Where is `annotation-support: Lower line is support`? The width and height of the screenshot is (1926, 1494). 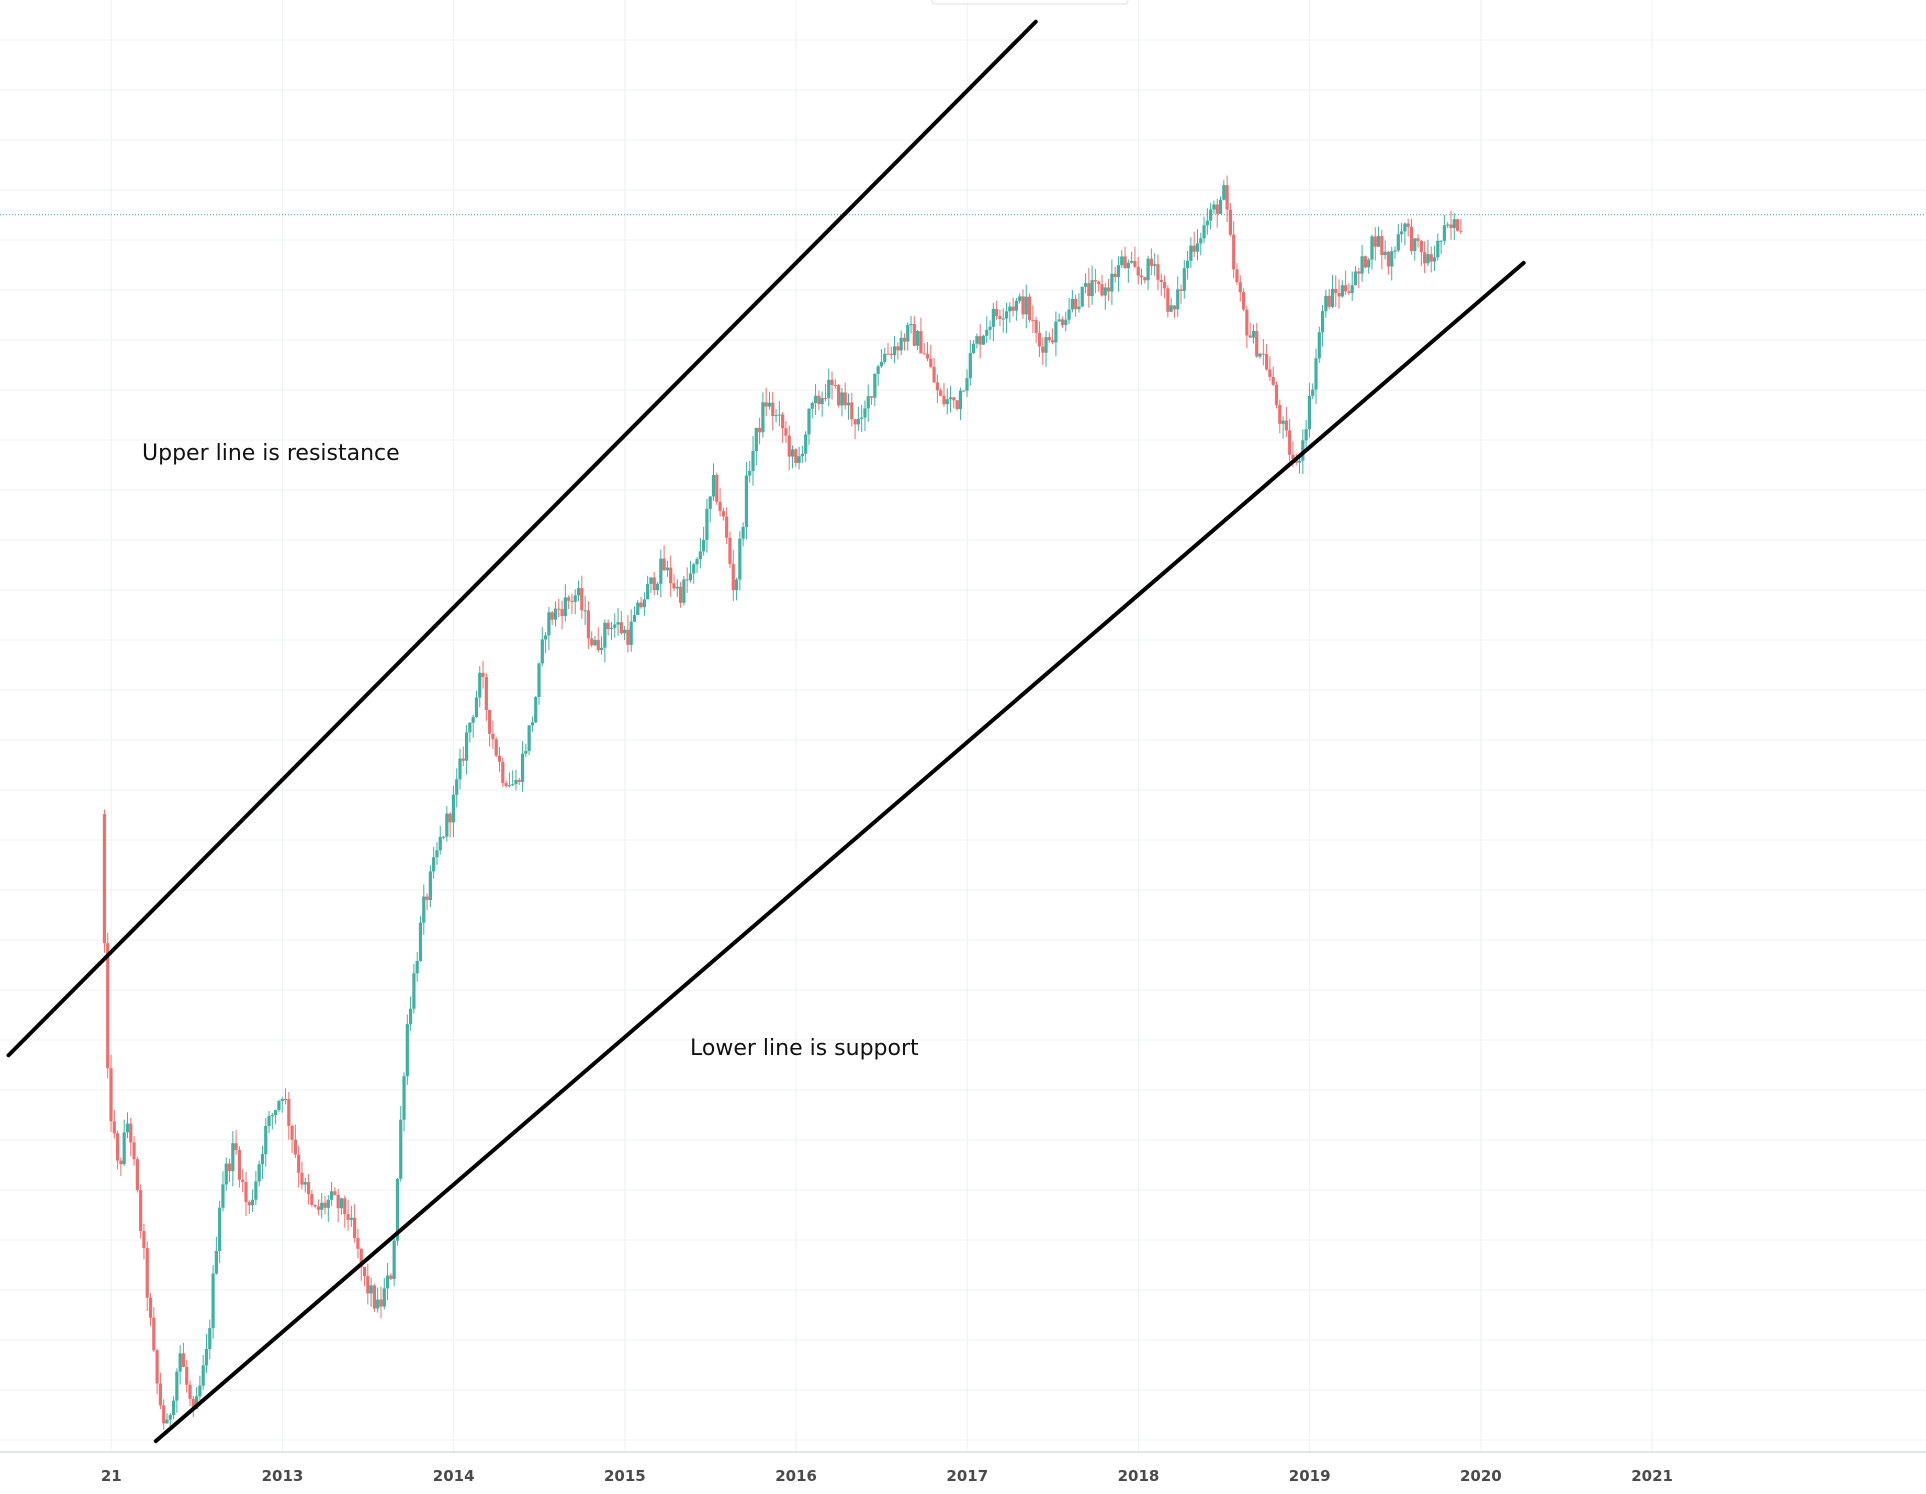
annotation-support: Lower line is support is located at coordinates (804, 1048).